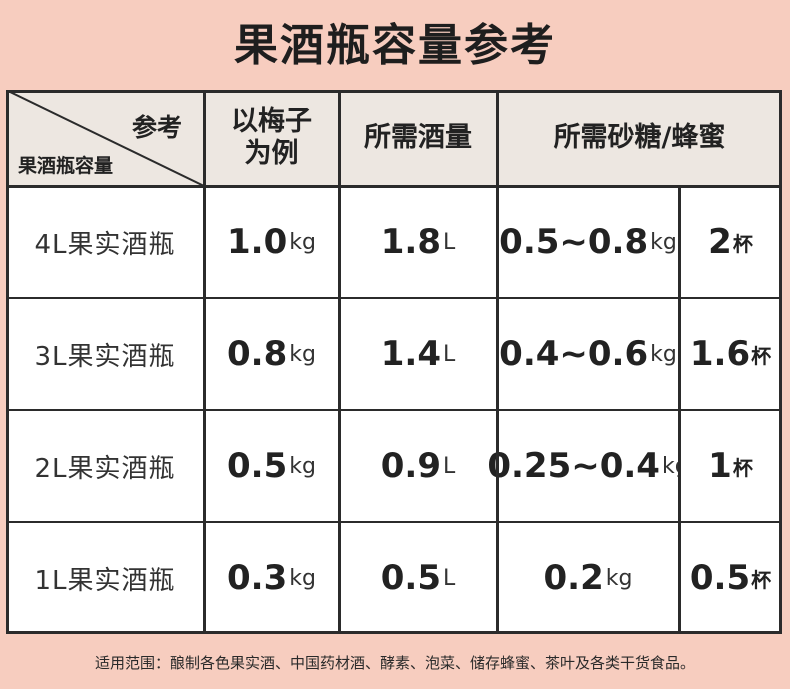 This screenshot has width=790, height=689. Describe the element at coordinates (574, 242) in the screenshot. I see `sugar-value: 0.5~0.8` at that location.